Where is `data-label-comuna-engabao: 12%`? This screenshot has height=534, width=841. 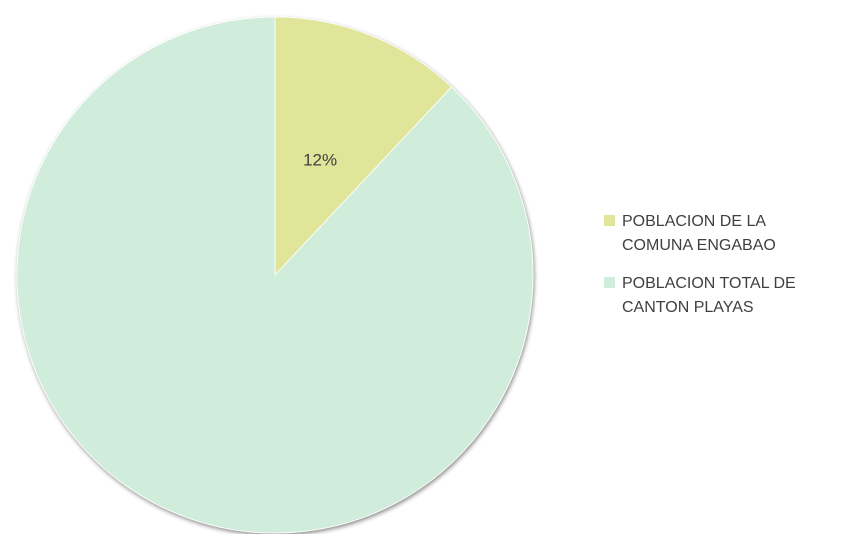
data-label-comuna-engabao: 12% is located at coordinates (320, 160).